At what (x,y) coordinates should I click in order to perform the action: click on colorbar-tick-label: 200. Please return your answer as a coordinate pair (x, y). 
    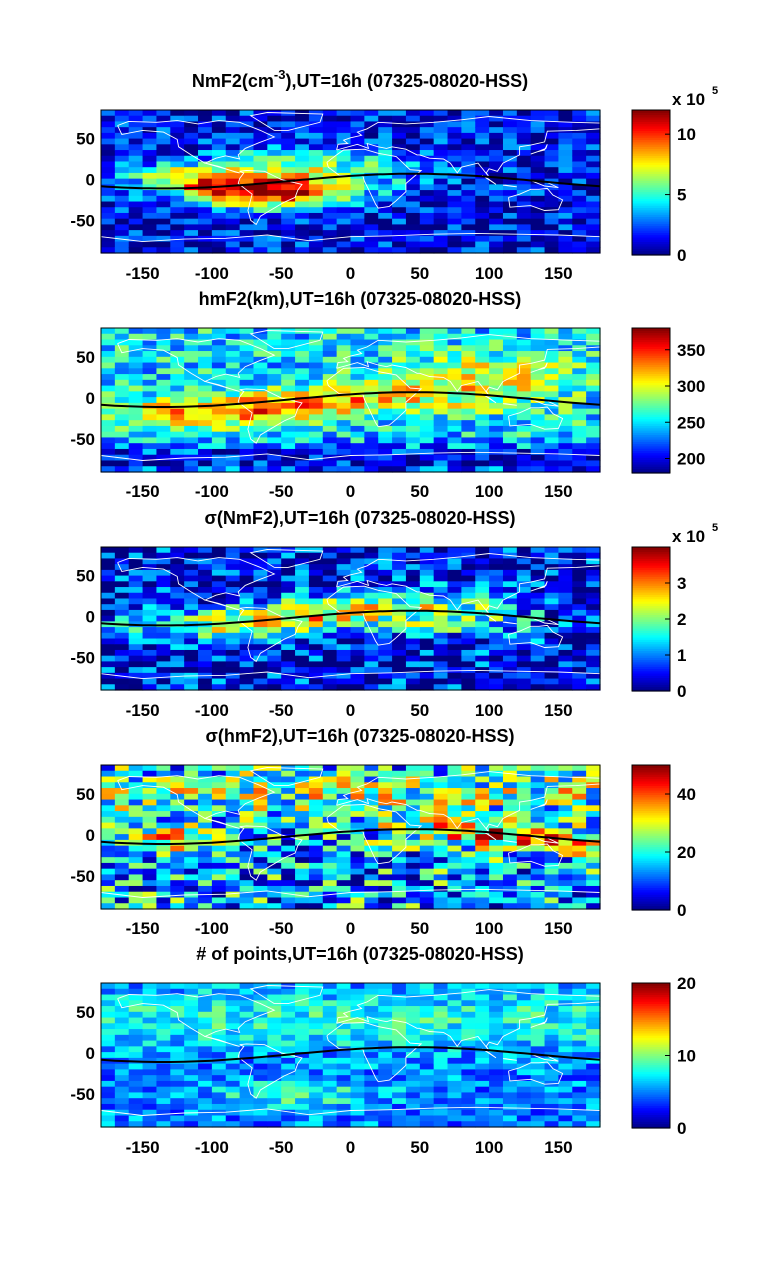
    Looking at the image, I should click on (691, 459).